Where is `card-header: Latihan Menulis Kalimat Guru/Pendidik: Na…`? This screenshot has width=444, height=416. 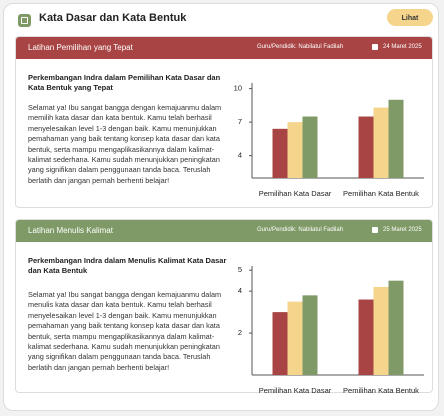 card-header: Latihan Menulis Kalimat Guru/Pendidik: Na… is located at coordinates (224, 231).